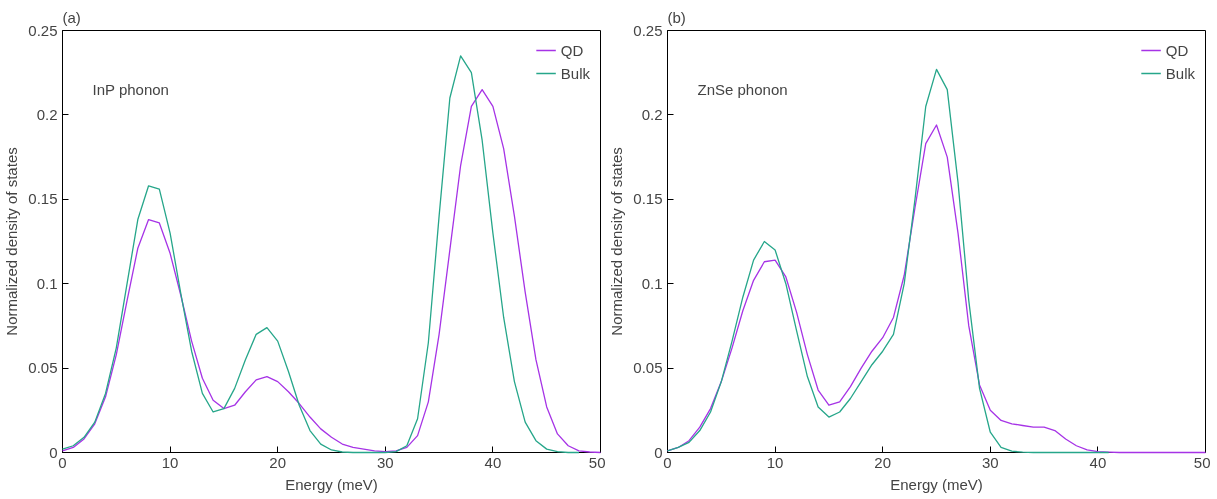  Describe the element at coordinates (742, 89) in the screenshot. I see `annotation: ZnSe phonon` at that location.